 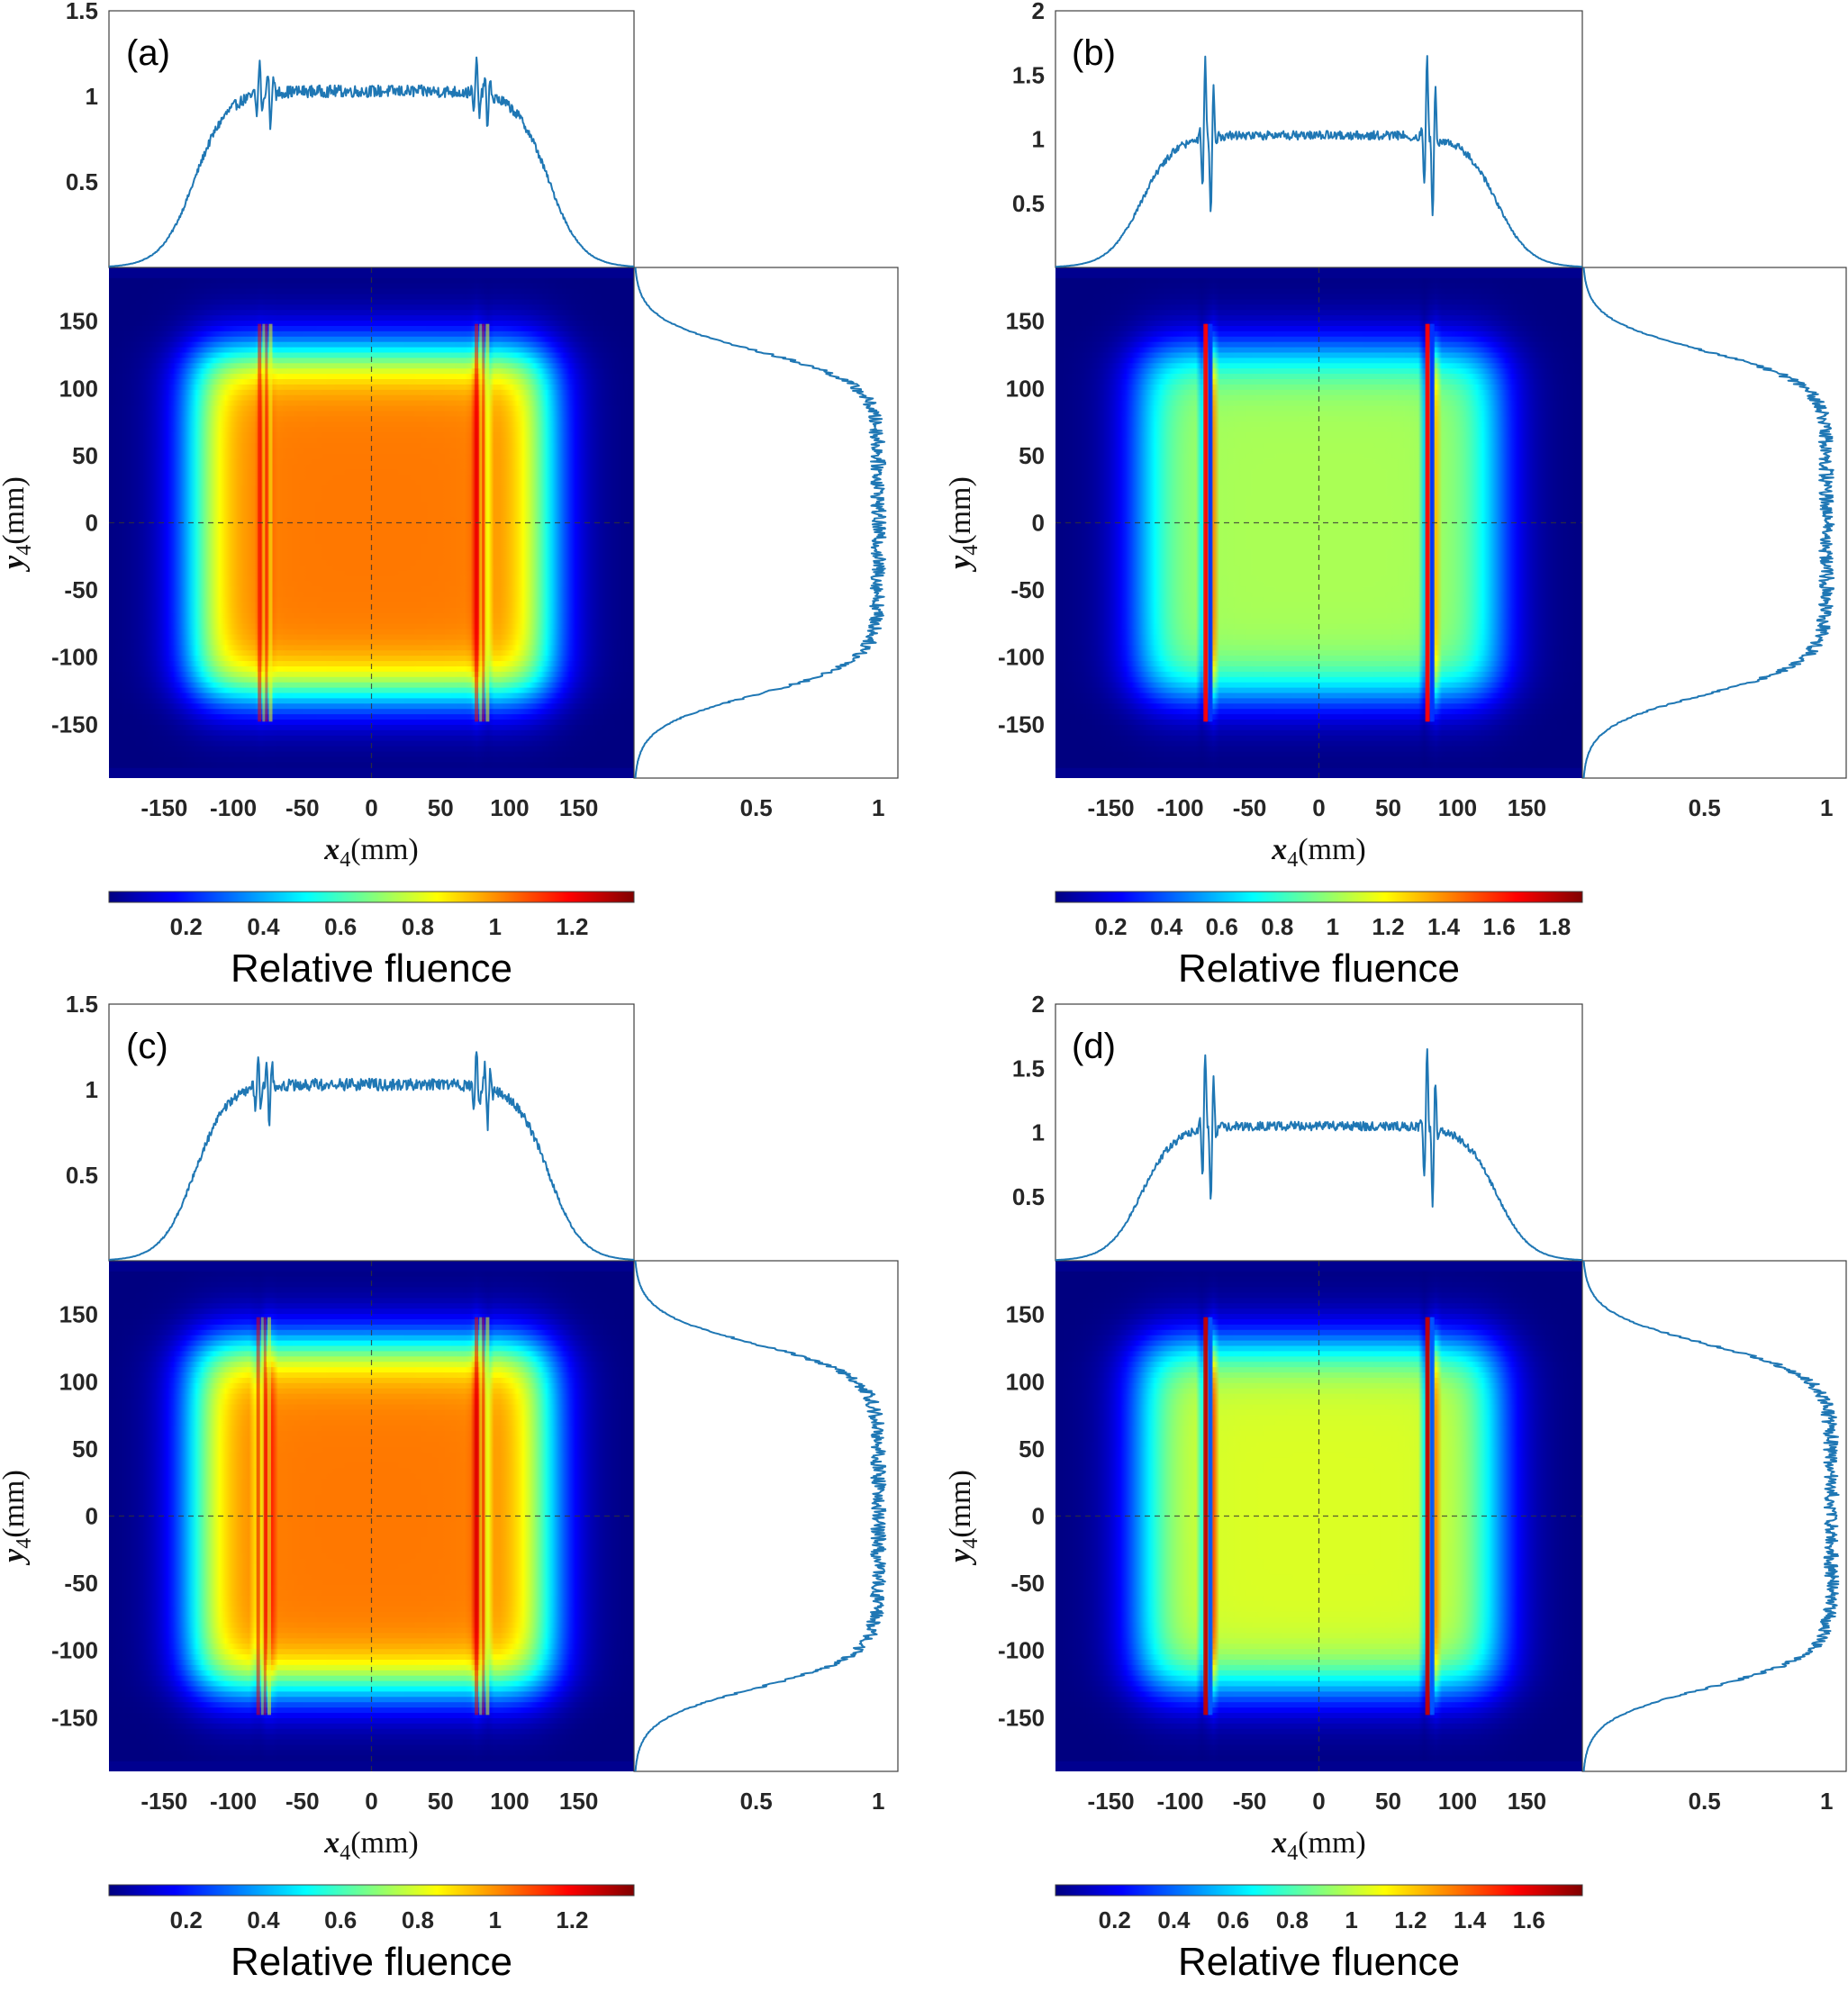 What do you see at coordinates (1554, 926) in the screenshot?
I see `colorbar-tick: 1.8` at bounding box center [1554, 926].